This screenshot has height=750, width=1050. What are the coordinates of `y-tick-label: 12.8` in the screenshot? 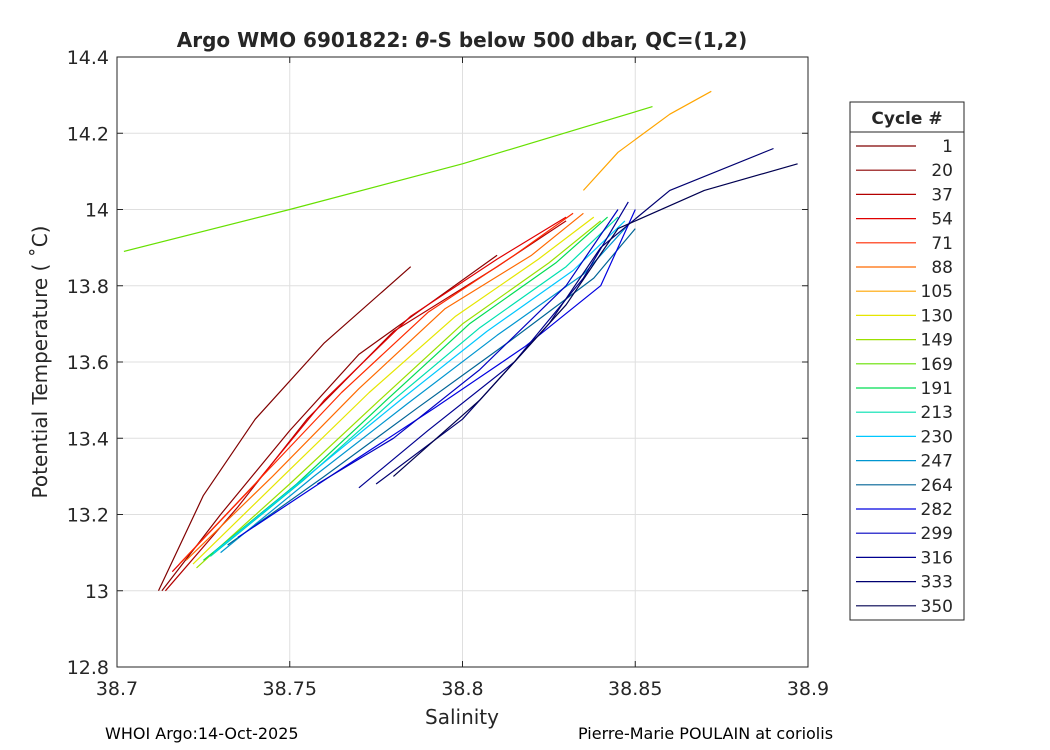 It's located at (88, 668).